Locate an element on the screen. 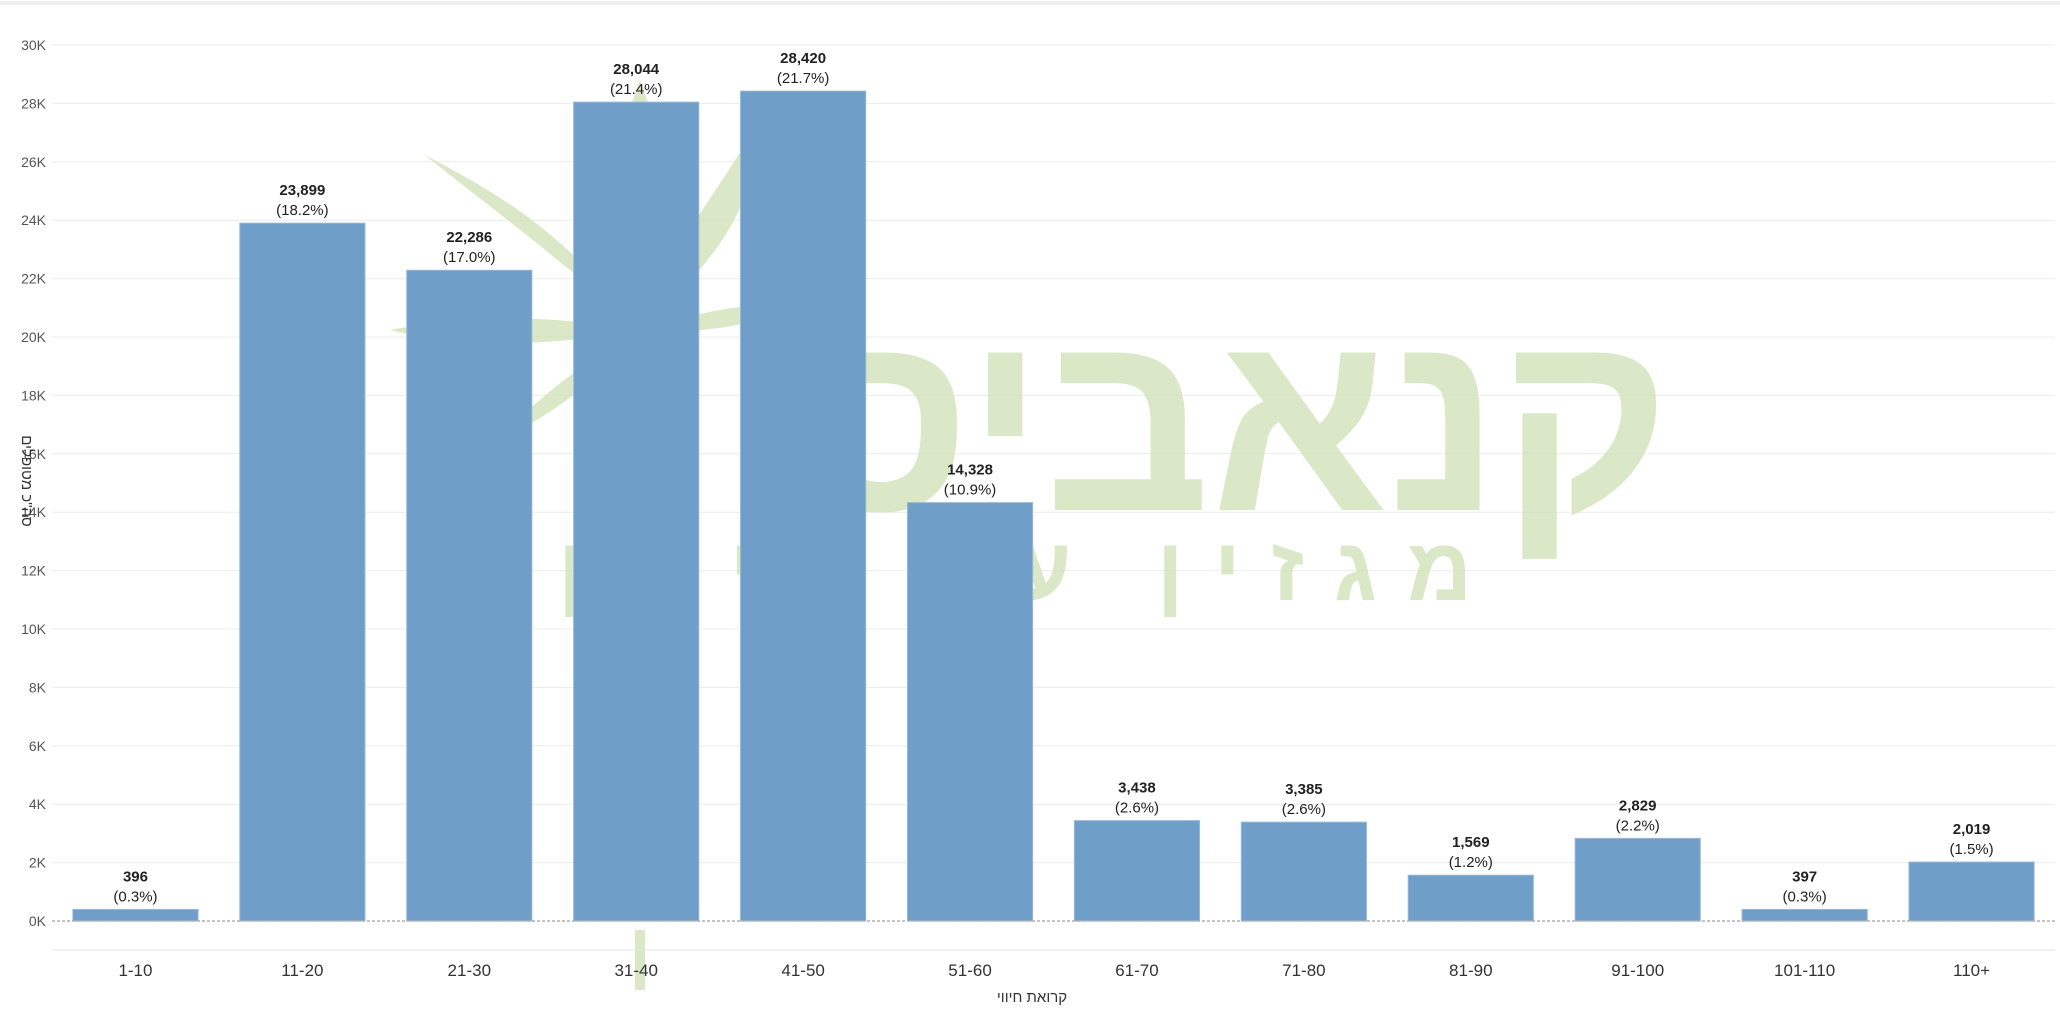  x-category-label: 41-50 is located at coordinates (802, 970).